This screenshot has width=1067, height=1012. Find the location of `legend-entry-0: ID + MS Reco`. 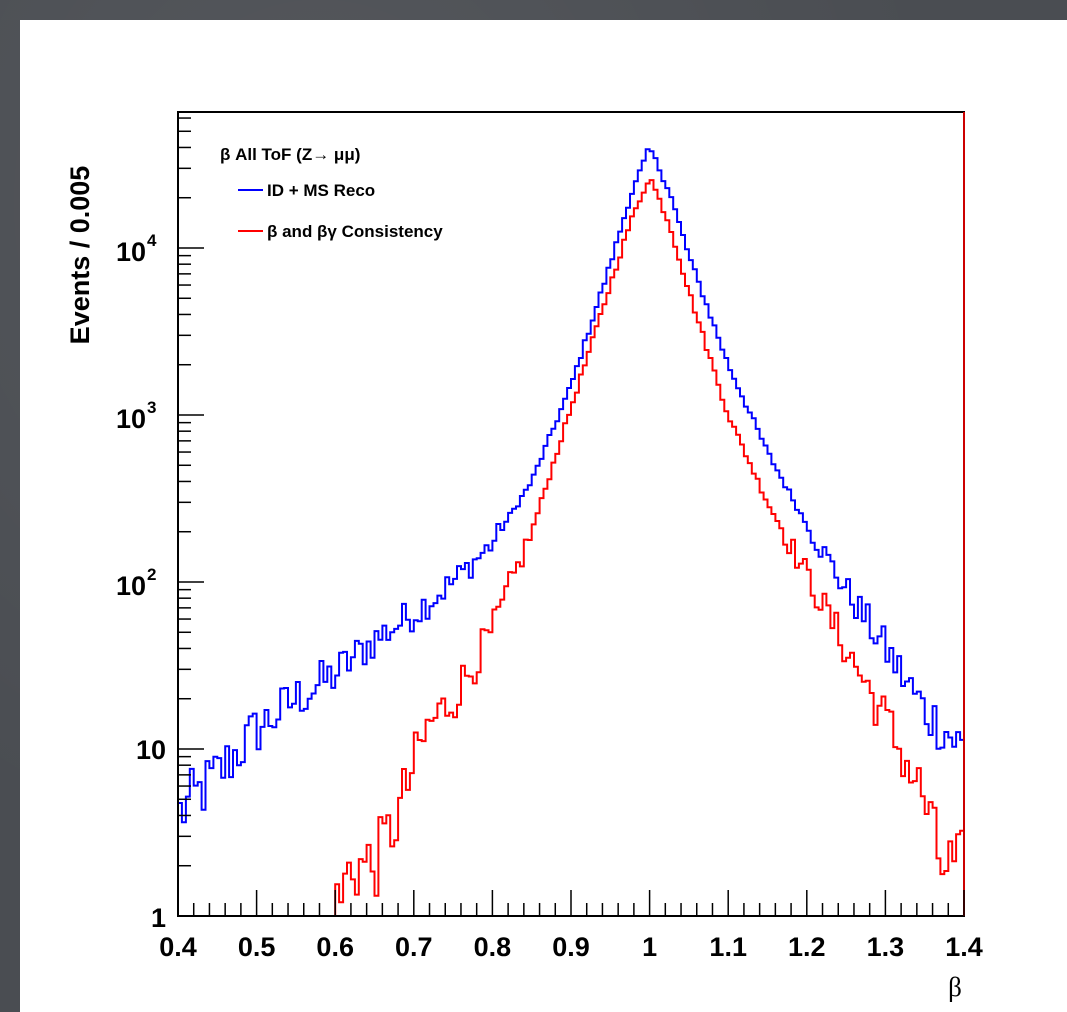

legend-entry-0: ID + MS Reco is located at coordinates (321, 190).